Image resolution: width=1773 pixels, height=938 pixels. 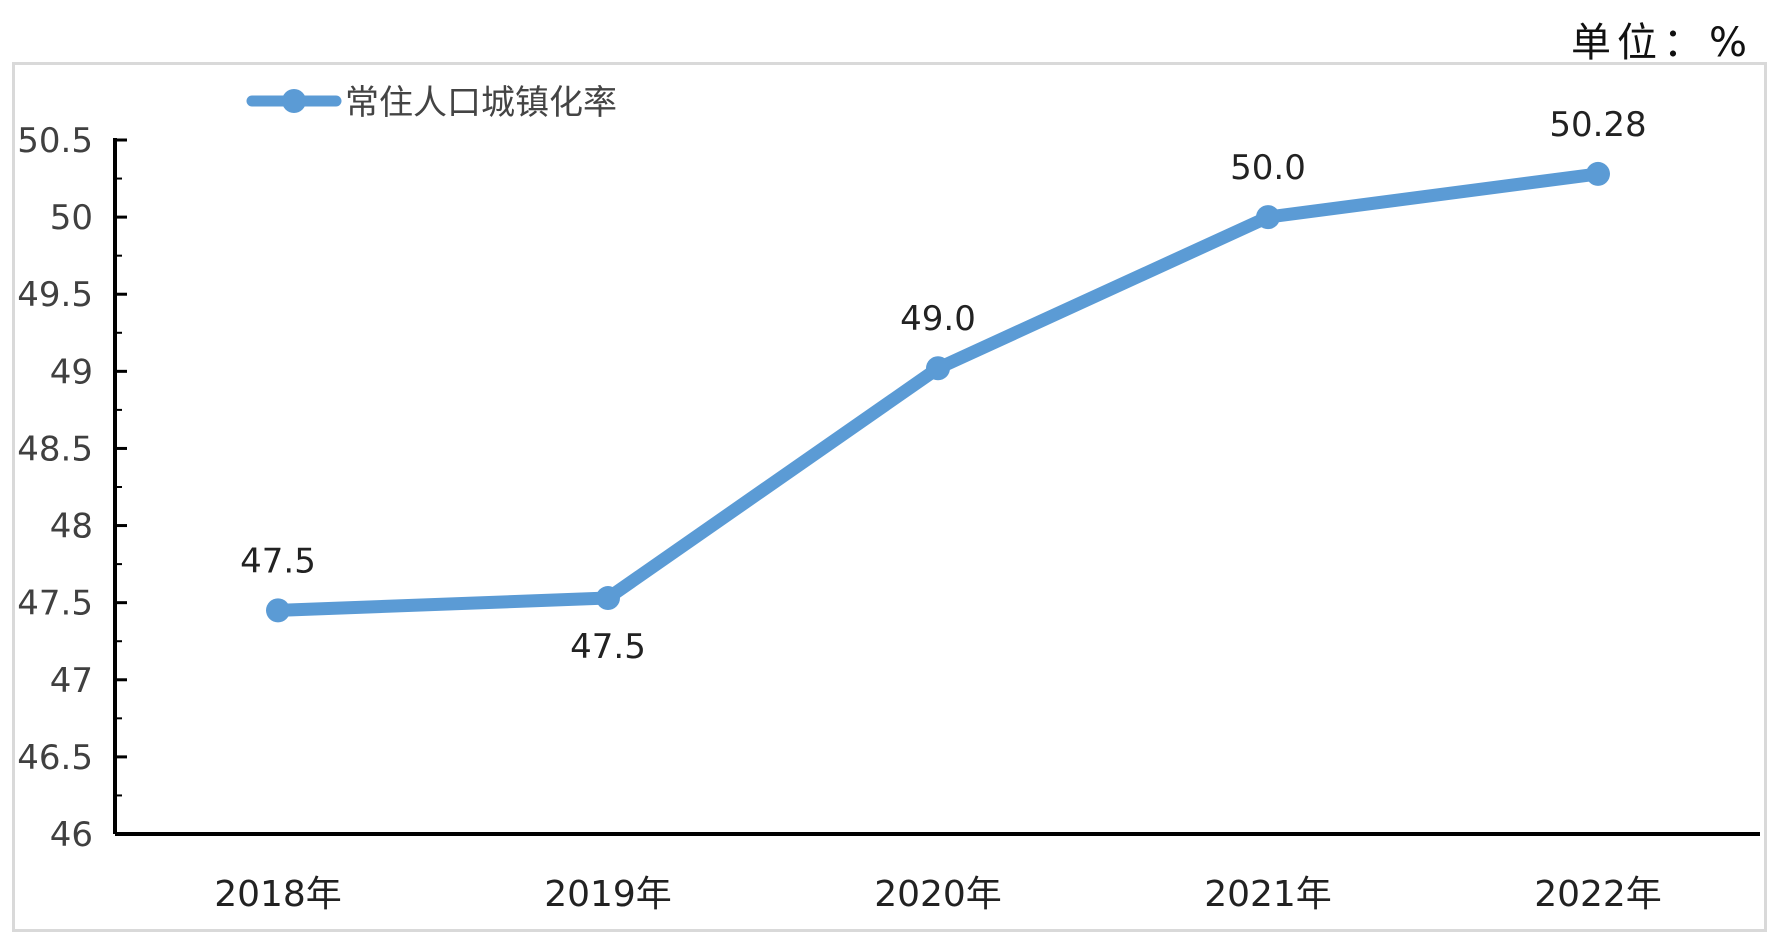 What do you see at coordinates (71, 218) in the screenshot?
I see `y-tick-label: 50` at bounding box center [71, 218].